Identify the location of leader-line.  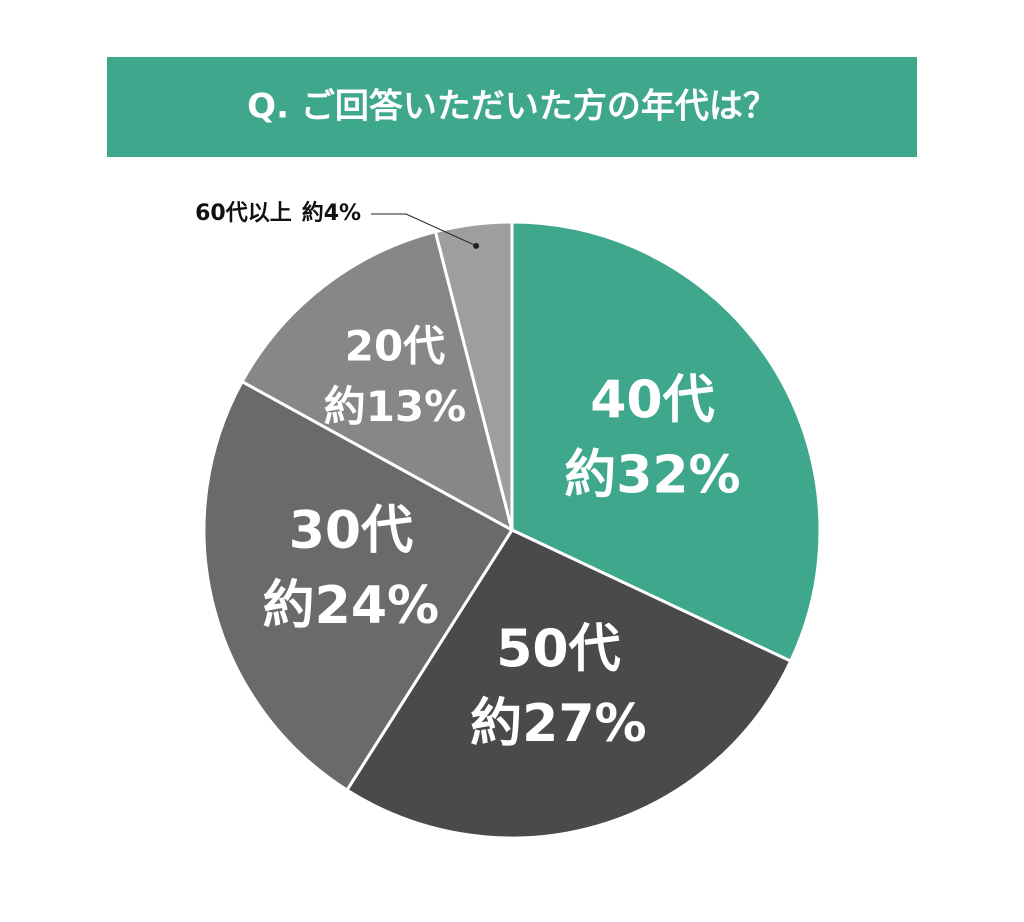
(424, 230).